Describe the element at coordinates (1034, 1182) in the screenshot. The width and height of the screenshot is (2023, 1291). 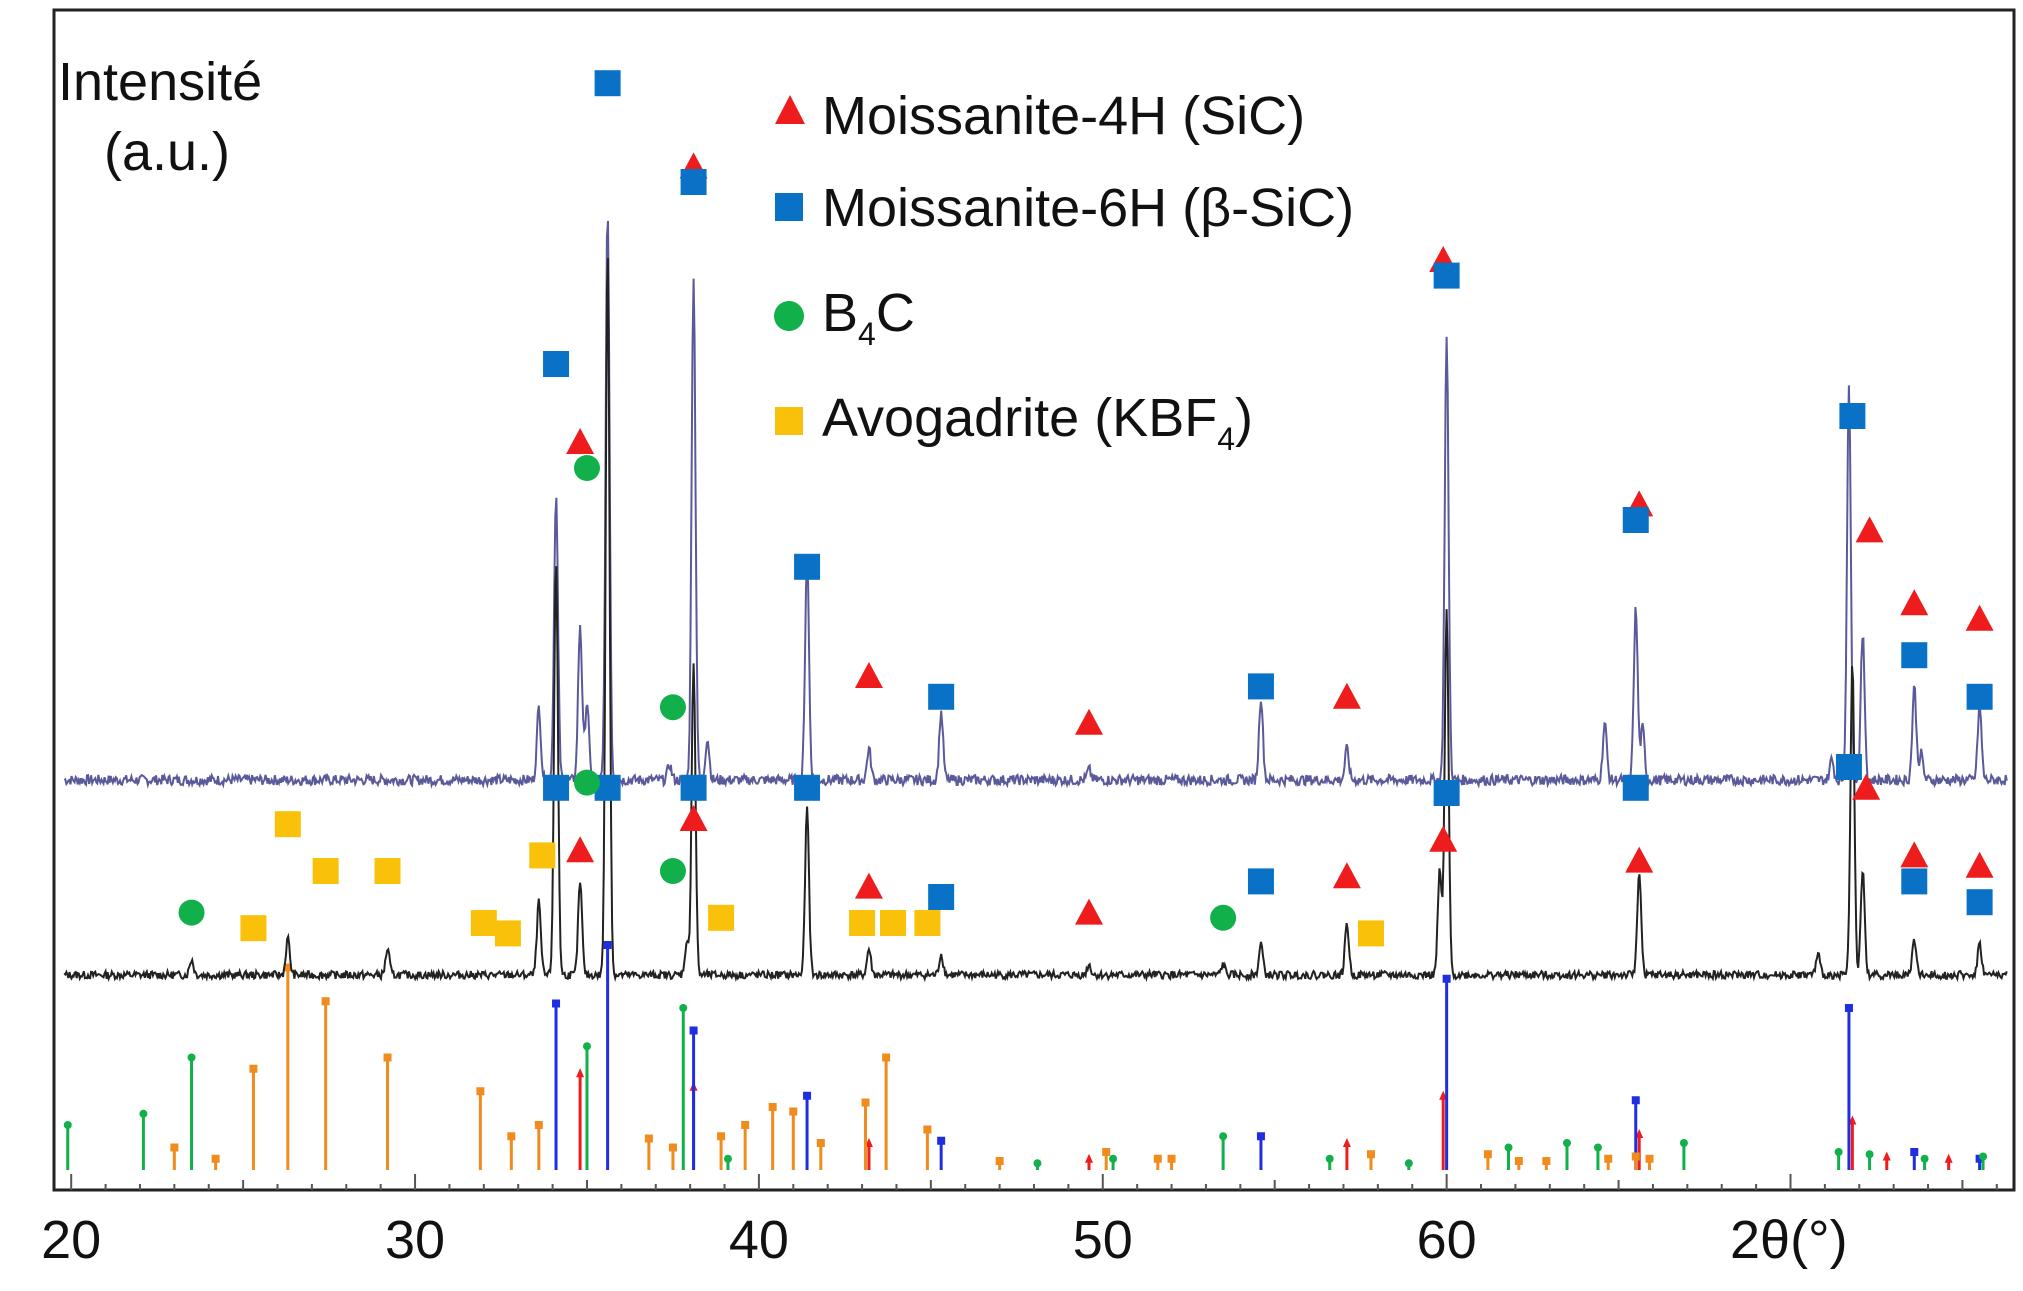
I see `x-axis-ticks` at that location.